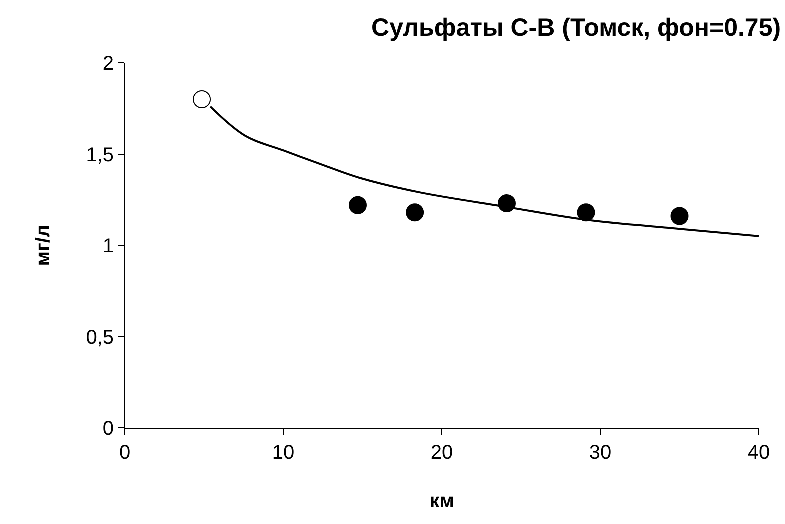  What do you see at coordinates (100, 155) in the screenshot?
I see `y-tick-label: 1,5` at bounding box center [100, 155].